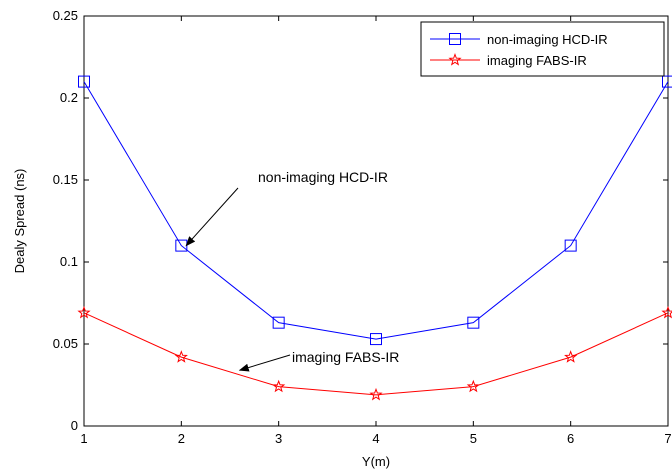 The image size is (672, 472). I want to click on legend-item: imaging FABS-IR, so click(508, 60).